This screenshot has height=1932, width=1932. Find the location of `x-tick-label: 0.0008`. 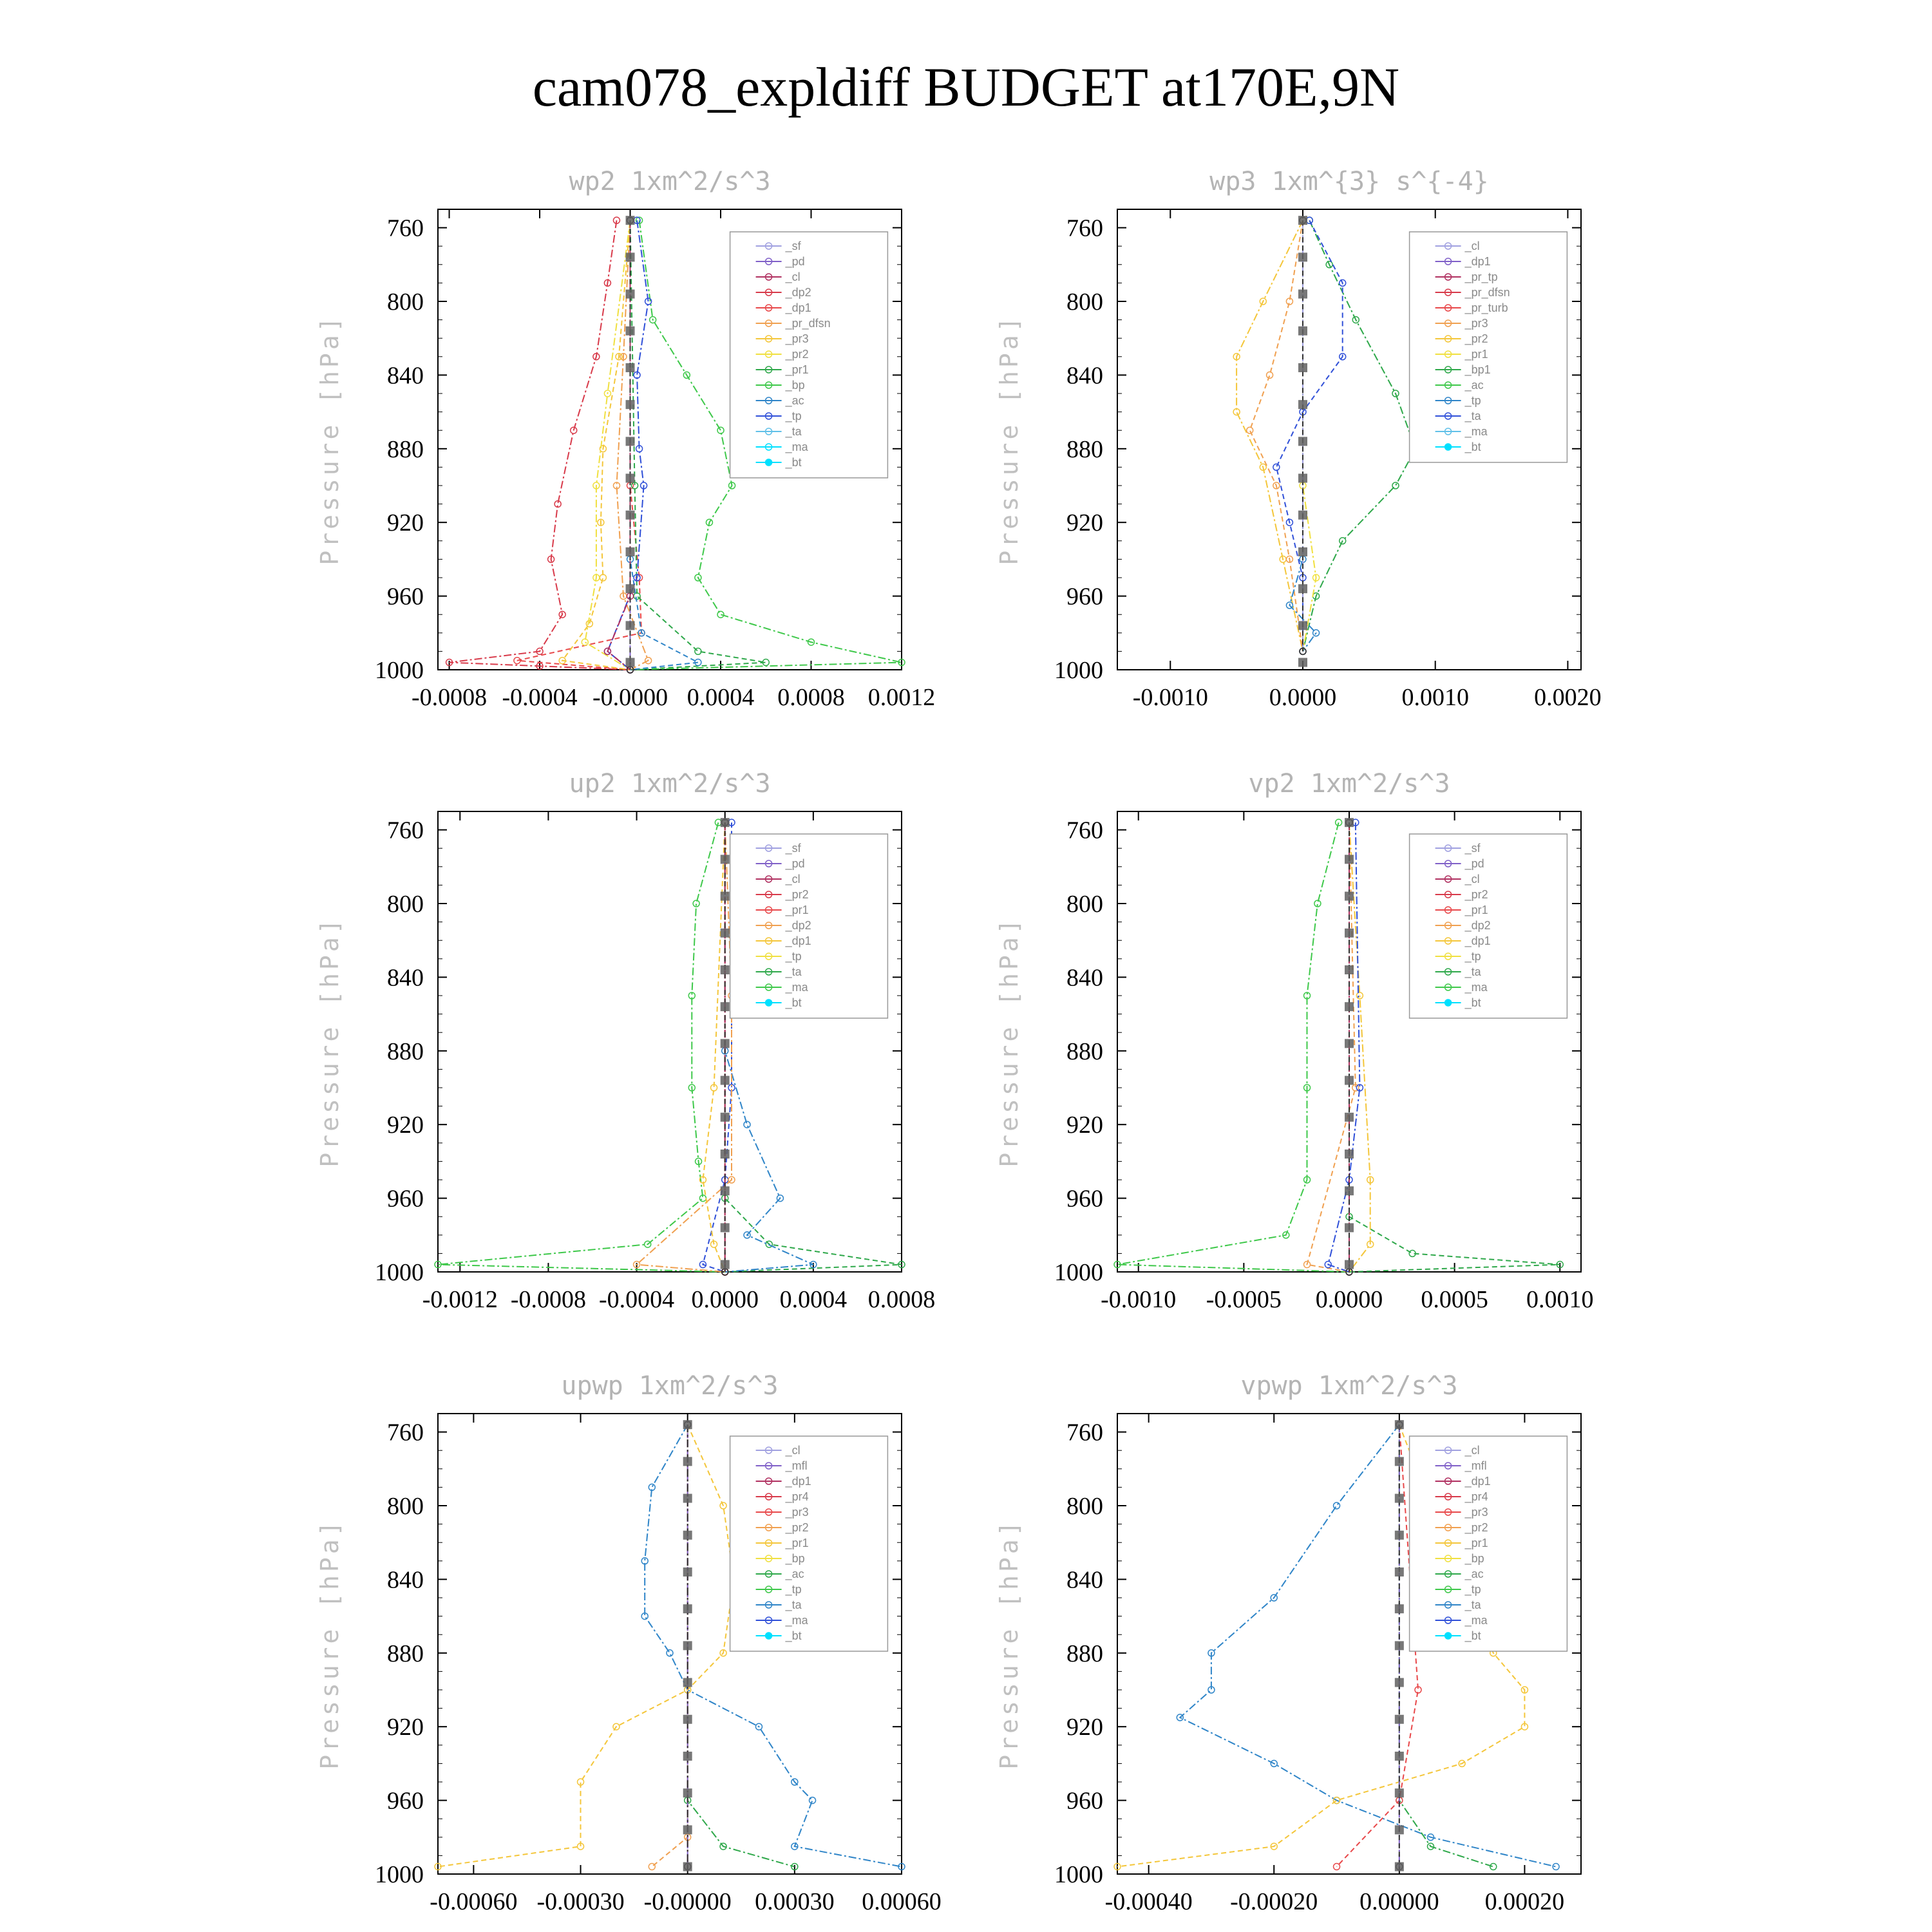

x-tick-label: 0.0008 is located at coordinates (811, 697).